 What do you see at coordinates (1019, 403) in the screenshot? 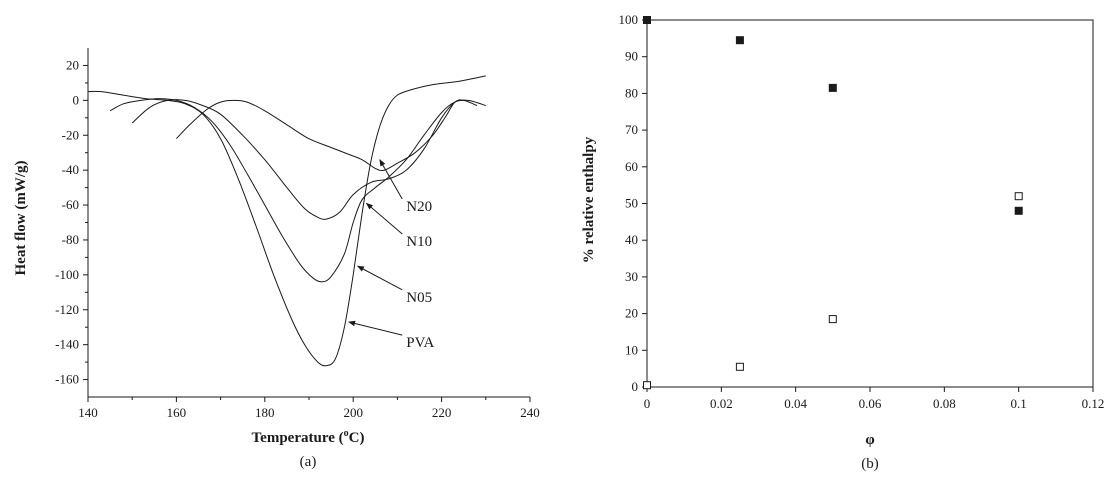
I see `panel-b-x-tick-label: 0.1` at bounding box center [1019, 403].